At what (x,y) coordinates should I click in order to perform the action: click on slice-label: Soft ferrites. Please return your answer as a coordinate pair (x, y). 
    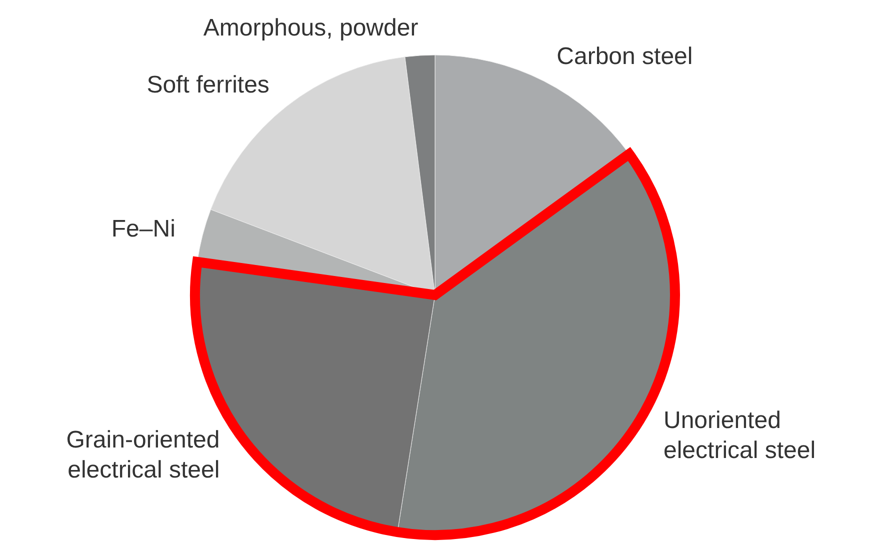
    Looking at the image, I should click on (208, 84).